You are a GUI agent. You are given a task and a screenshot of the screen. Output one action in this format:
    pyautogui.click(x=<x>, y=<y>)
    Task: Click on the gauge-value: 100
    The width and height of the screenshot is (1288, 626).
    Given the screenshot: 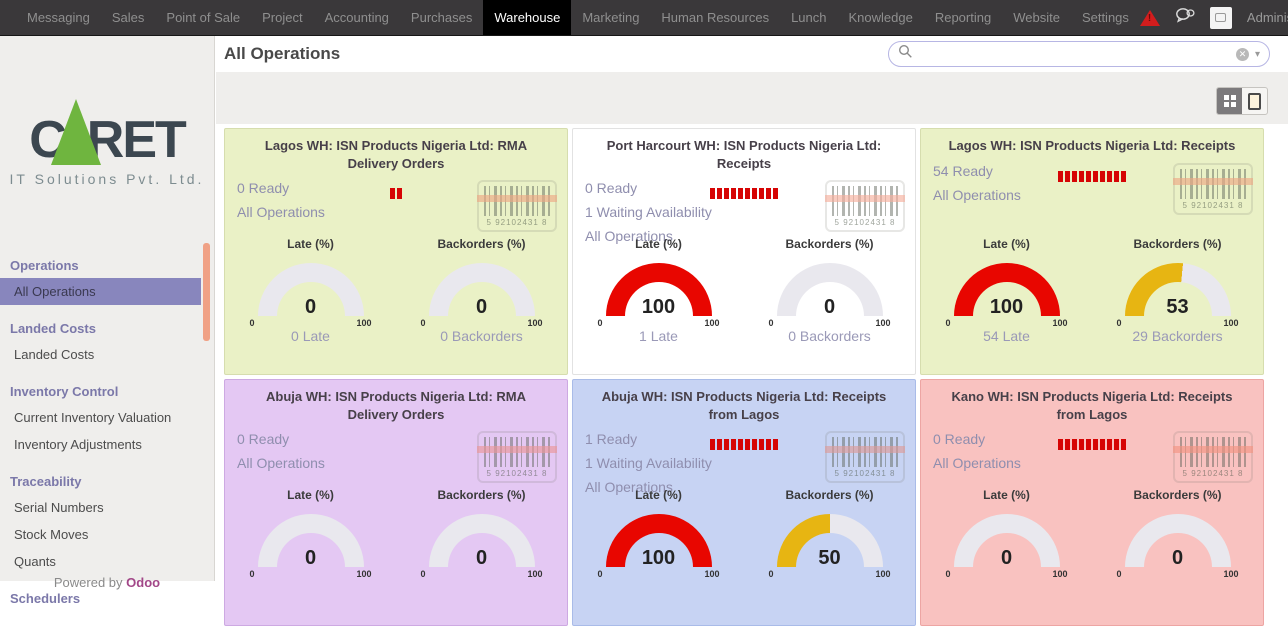 What is the action you would take?
    pyautogui.click(x=1006, y=306)
    